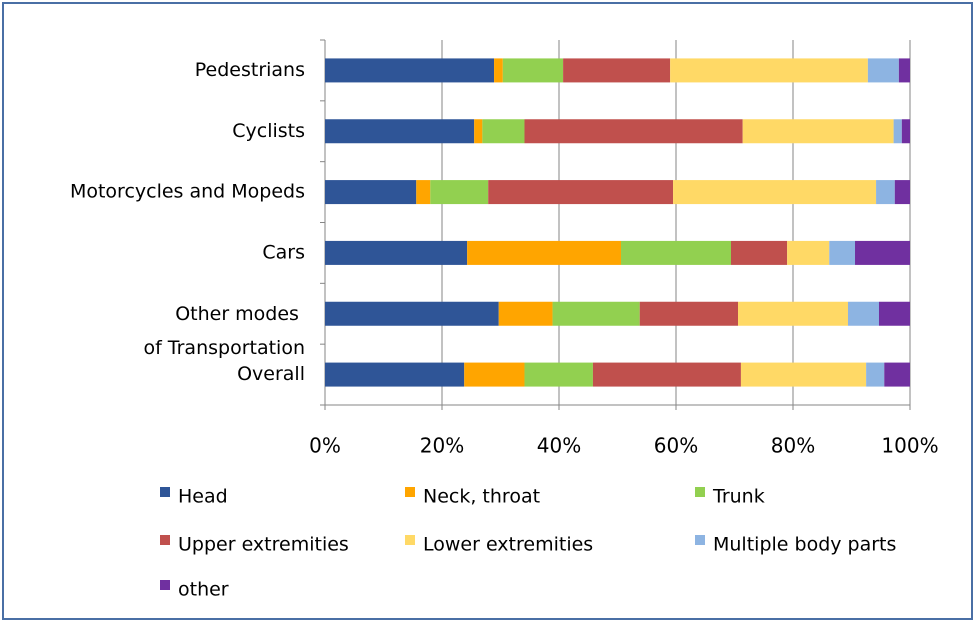 Image resolution: width=976 pixels, height=623 pixels. Describe the element at coordinates (283, 252) in the screenshot. I see `y-tick-label: Cars` at that location.